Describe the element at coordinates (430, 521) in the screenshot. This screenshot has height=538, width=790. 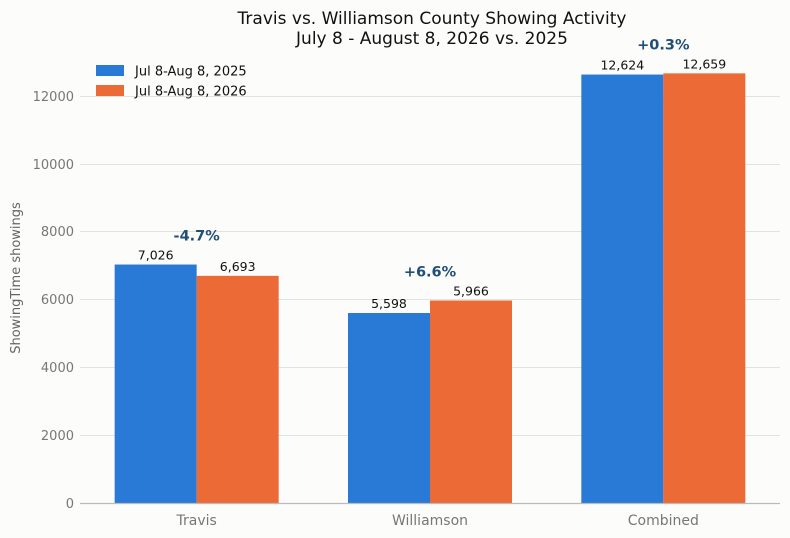
I see `x-tick-label: Williamson` at that location.